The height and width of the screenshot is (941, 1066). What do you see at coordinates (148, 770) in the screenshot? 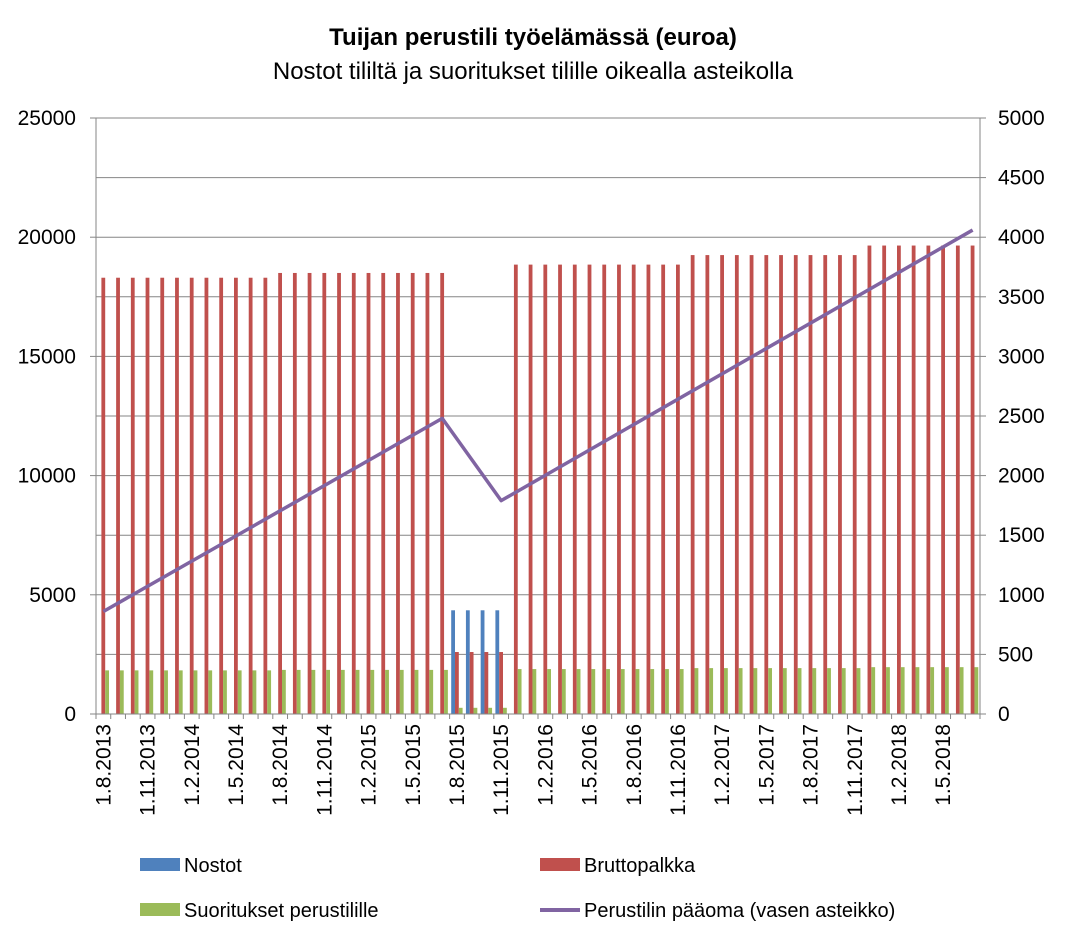
I see `x-tick-label: 1.11.2013` at bounding box center [148, 770].